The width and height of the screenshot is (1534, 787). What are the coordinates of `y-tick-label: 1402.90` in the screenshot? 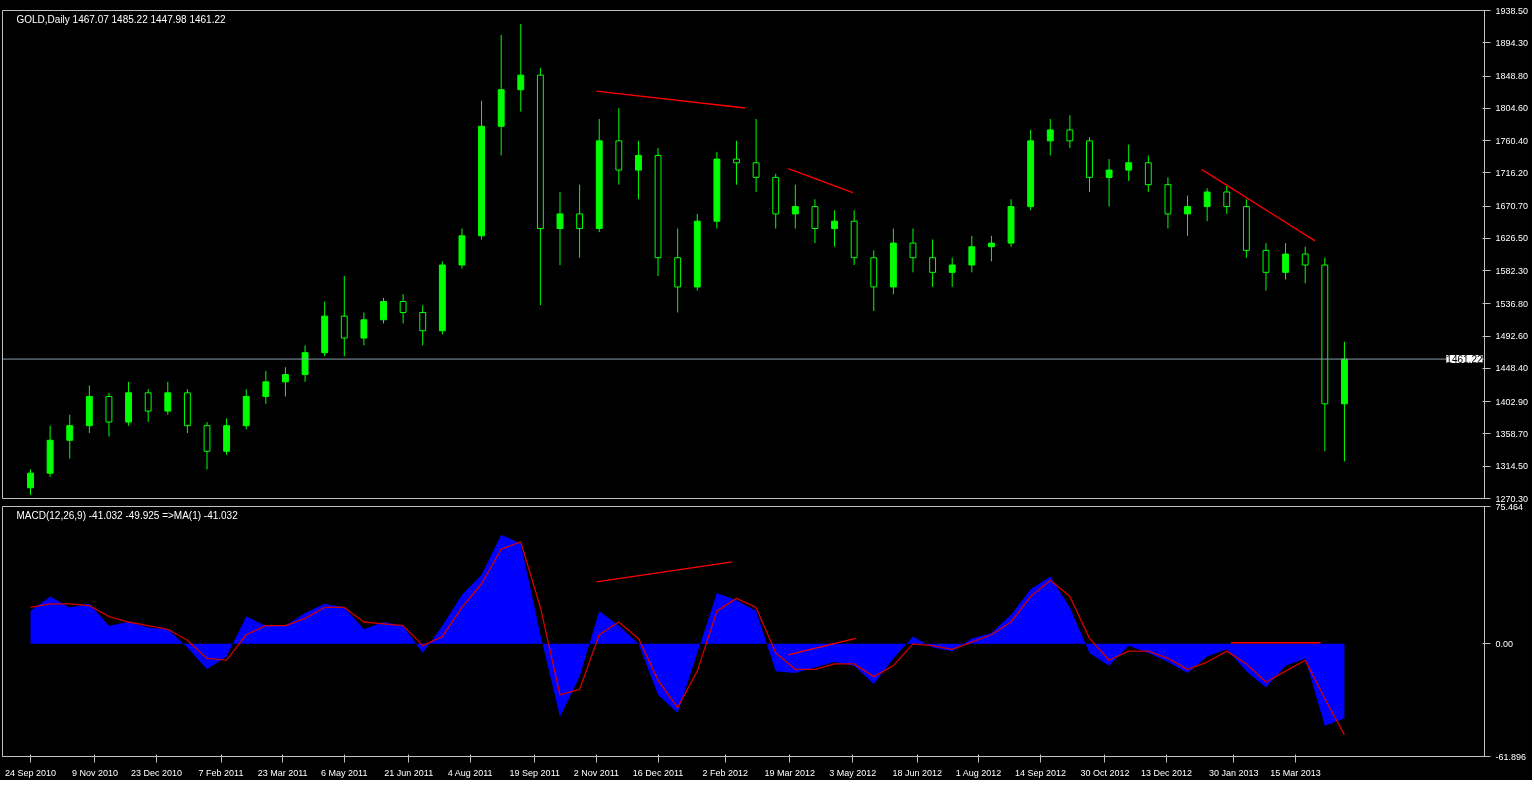 It's located at (1512, 401).